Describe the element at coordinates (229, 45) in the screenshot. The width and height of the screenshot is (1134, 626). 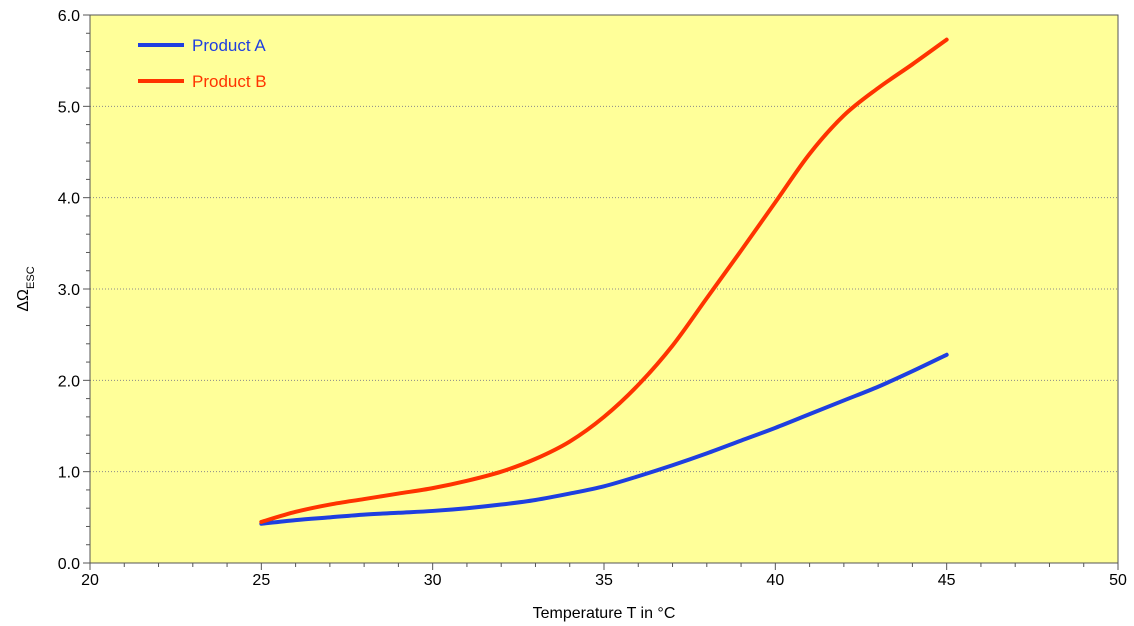
I see `legend-label: Product A` at that location.